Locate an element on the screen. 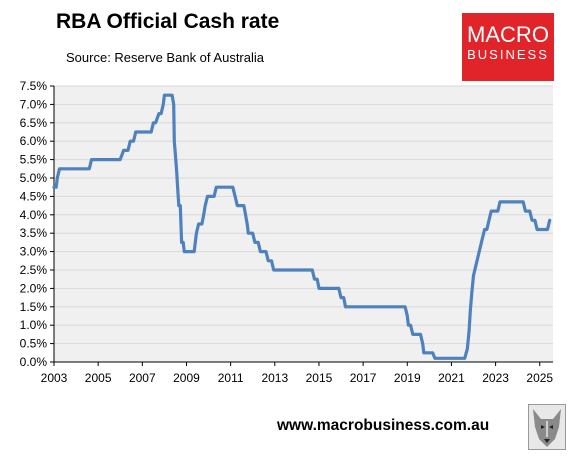 The image size is (573, 457). x-tick-label: 2021 is located at coordinates (451, 378).